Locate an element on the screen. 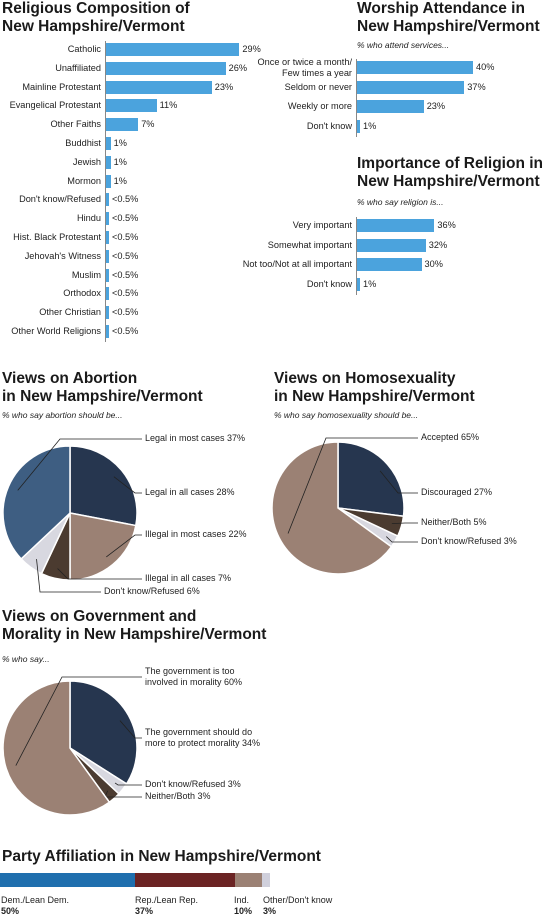  worship-label: Weekly or more is located at coordinates (319, 106).